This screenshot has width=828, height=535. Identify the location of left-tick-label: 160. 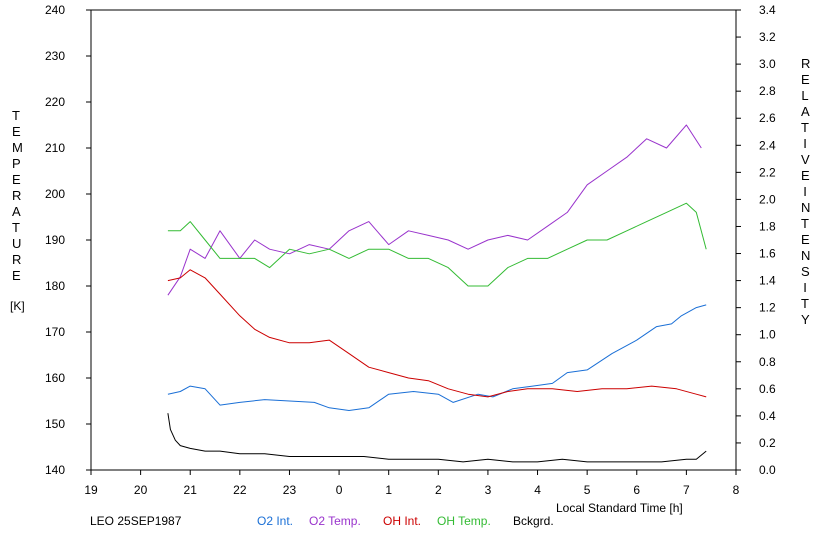
(55, 378).